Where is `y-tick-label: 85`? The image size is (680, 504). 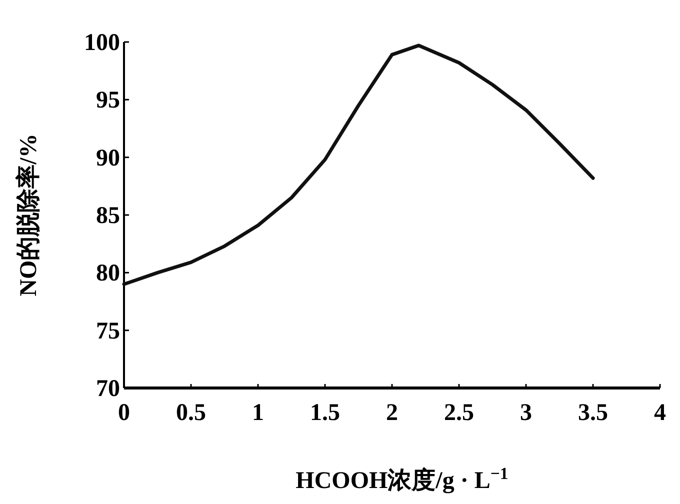
y-tick-label: 85 is located at coordinates (108, 216).